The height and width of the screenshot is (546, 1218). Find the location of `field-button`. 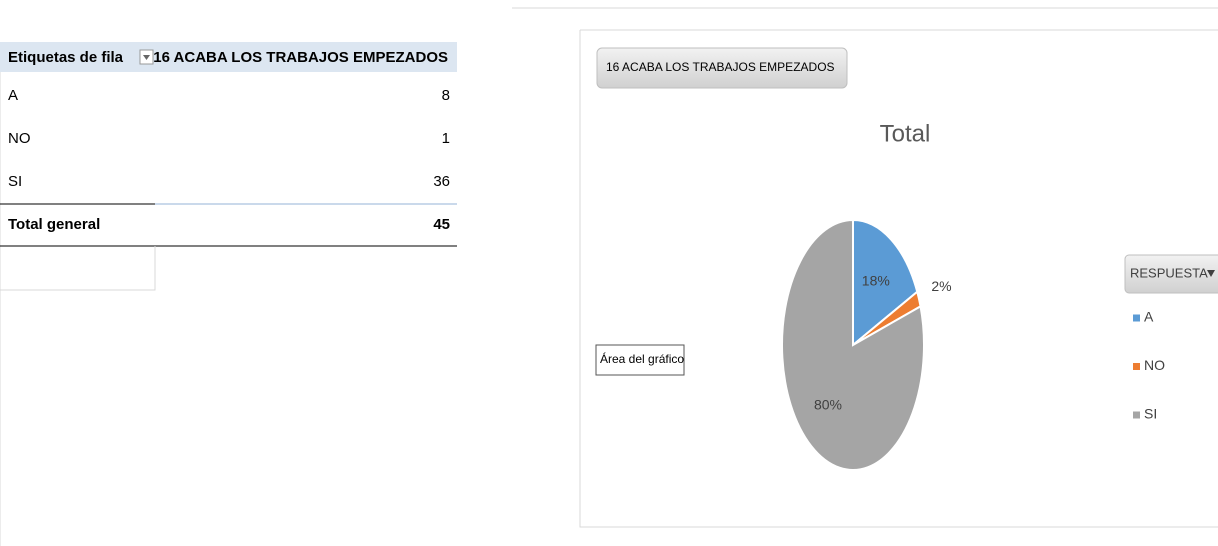

field-button is located at coordinates (722, 68).